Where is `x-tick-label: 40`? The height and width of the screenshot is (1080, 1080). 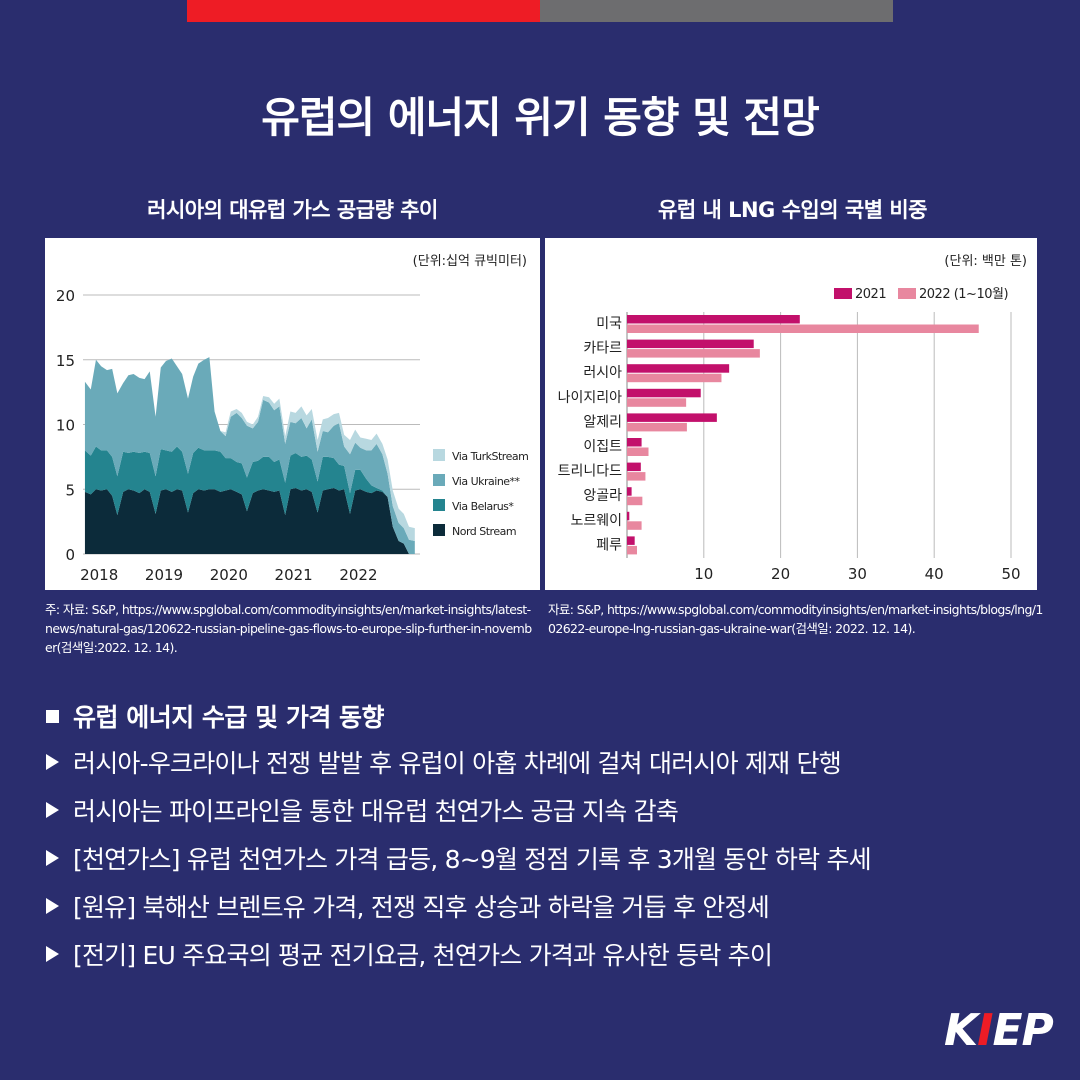
x-tick-label: 40 is located at coordinates (934, 574).